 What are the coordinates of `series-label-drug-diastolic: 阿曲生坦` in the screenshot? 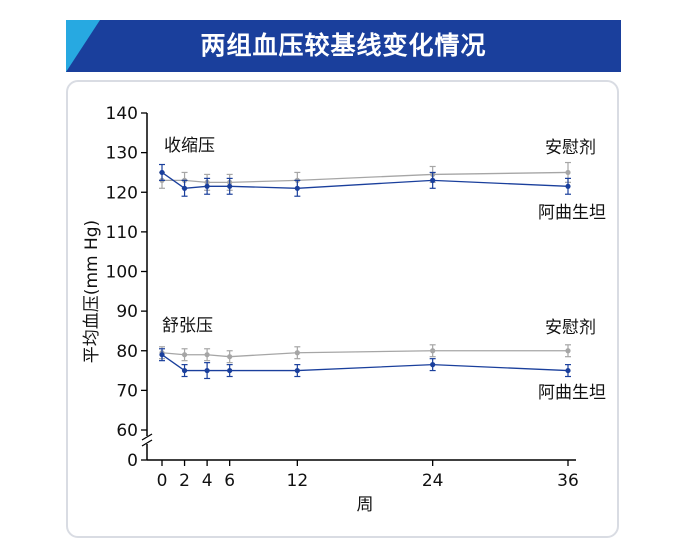 It's located at (572, 393).